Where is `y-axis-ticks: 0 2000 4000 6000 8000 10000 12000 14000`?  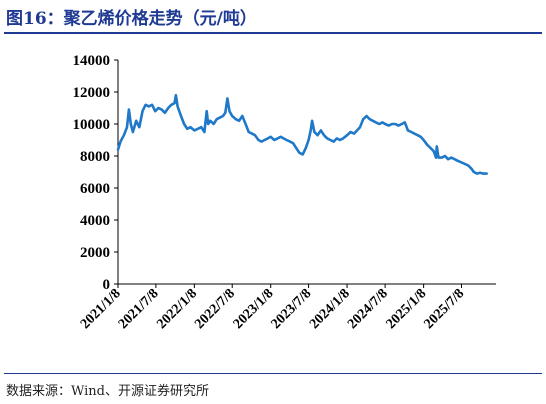 y-axis-ticks: 0 2000 4000 6000 8000 10000 12000 14000 is located at coordinates (95, 173).